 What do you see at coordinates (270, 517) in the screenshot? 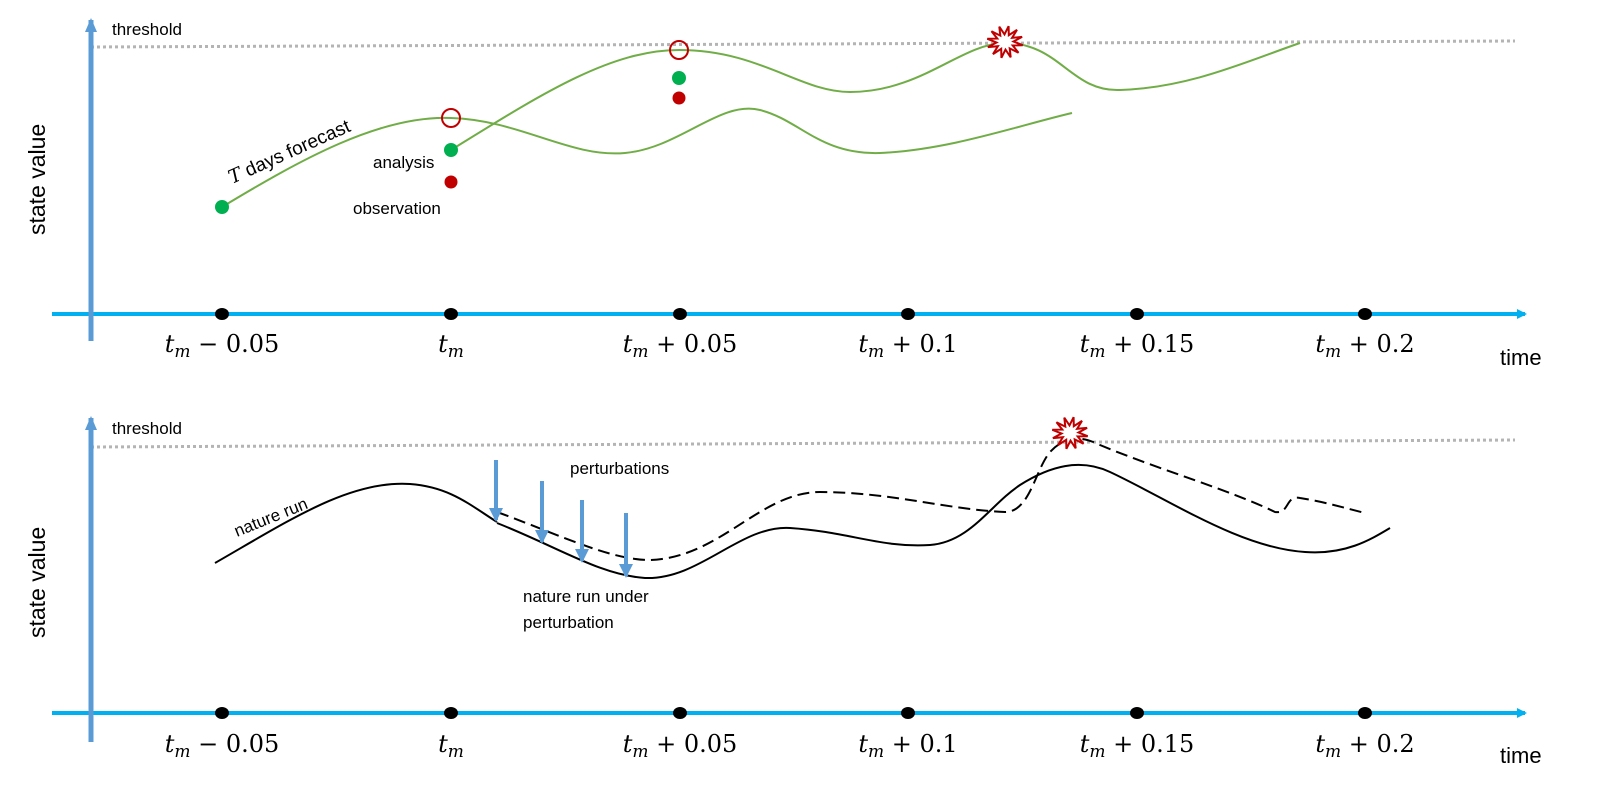
I see `nature-run-label: nature run` at bounding box center [270, 517].